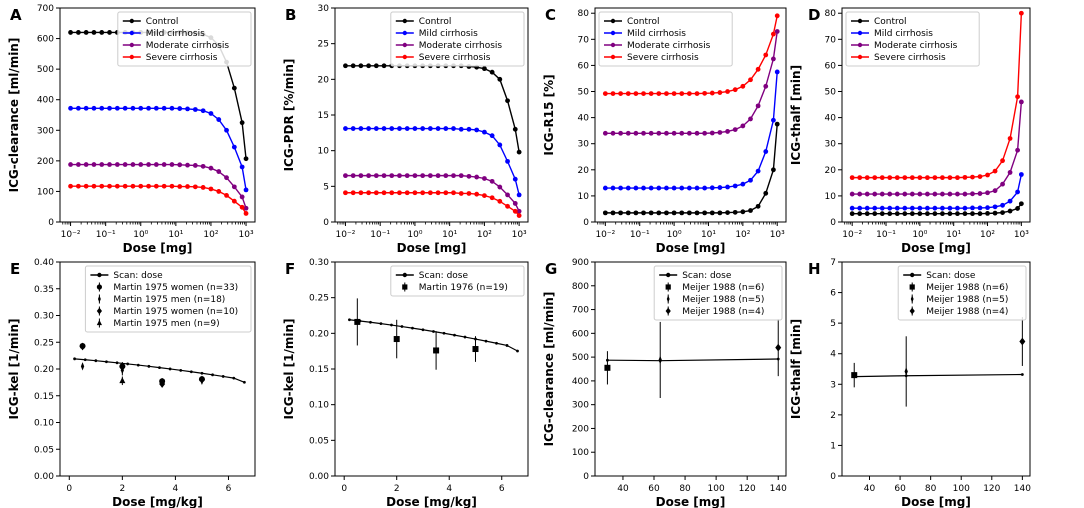 The height and width of the screenshot is (508, 1084). What do you see at coordinates (931, 489) in the screenshot?
I see `x-tick-label: 80` at bounding box center [931, 489].